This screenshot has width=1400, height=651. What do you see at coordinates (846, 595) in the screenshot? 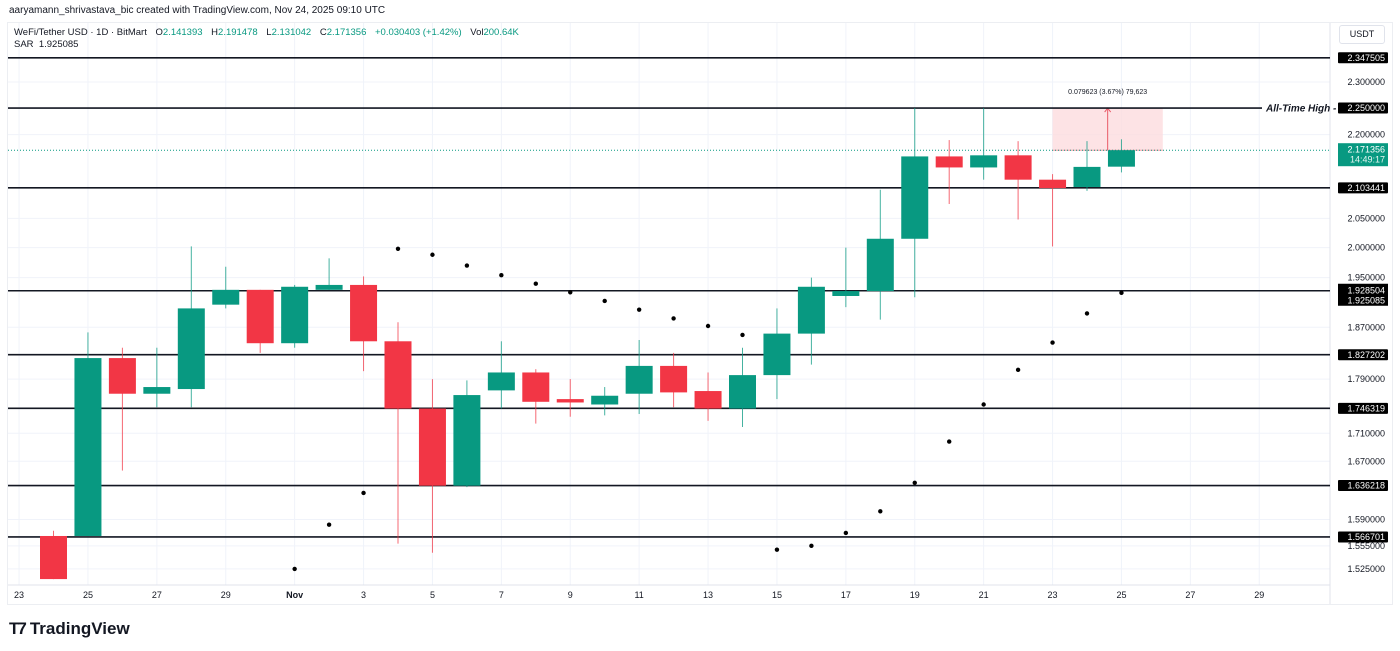
I see `time-tick-label: 17` at bounding box center [846, 595].